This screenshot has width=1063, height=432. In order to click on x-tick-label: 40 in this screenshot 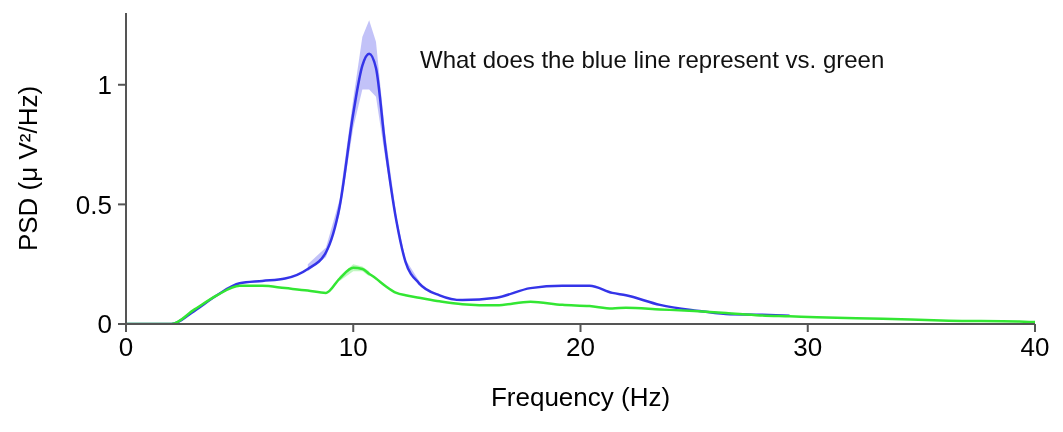, I will do `click(1035, 347)`.